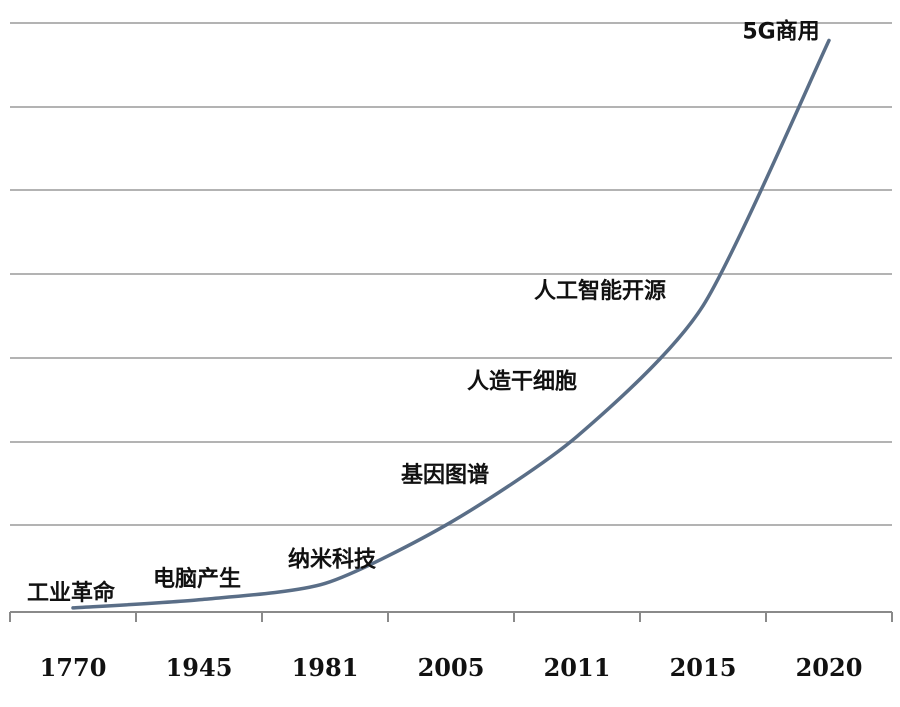  I want to click on annotation-label: 工业革命, so click(71, 593).